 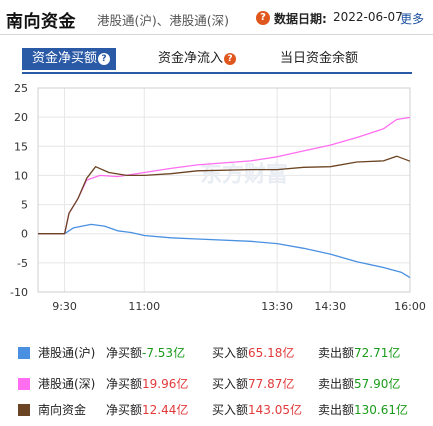 I want to click on sell-value: 72.71亿, so click(x=377, y=353).